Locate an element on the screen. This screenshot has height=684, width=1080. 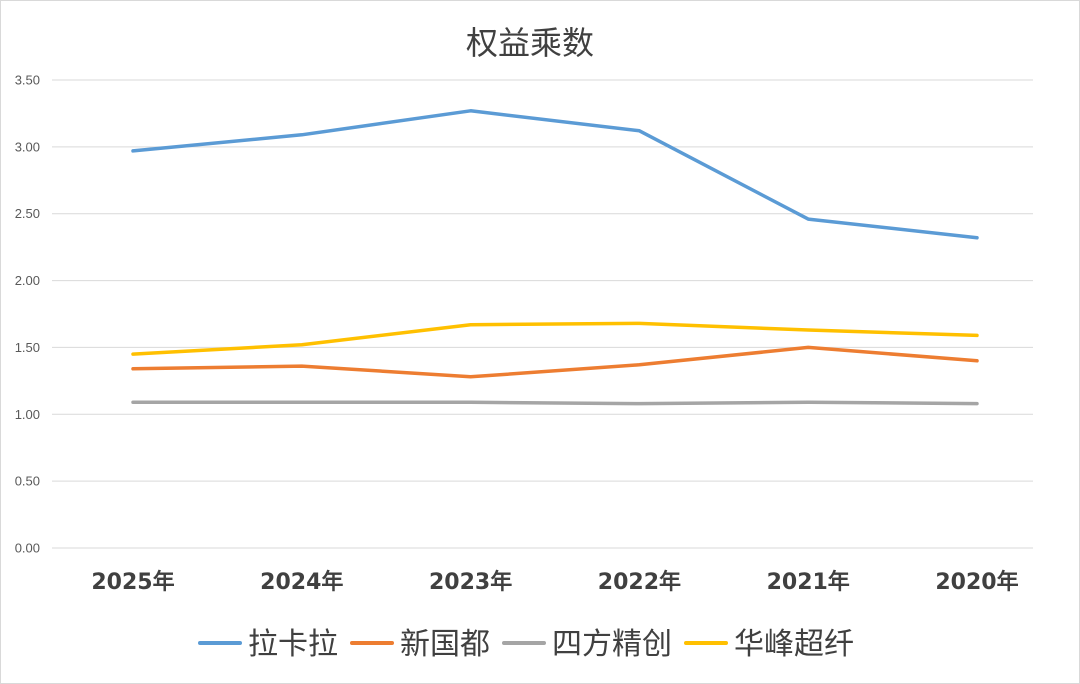
y-axis-ticks: 0.00 0.50 1.00 1.50 2.00 2.50 3.00 3.50 is located at coordinates (27, 314).